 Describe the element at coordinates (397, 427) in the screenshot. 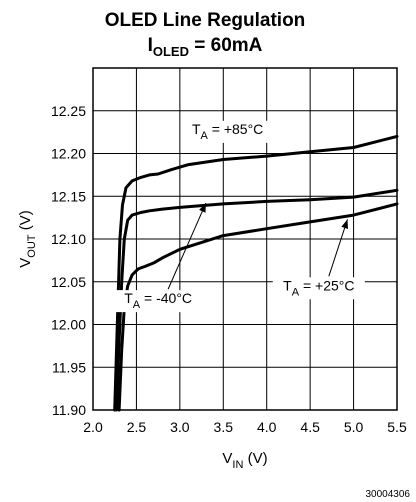

I see `x-tick-label: 5.5` at that location.